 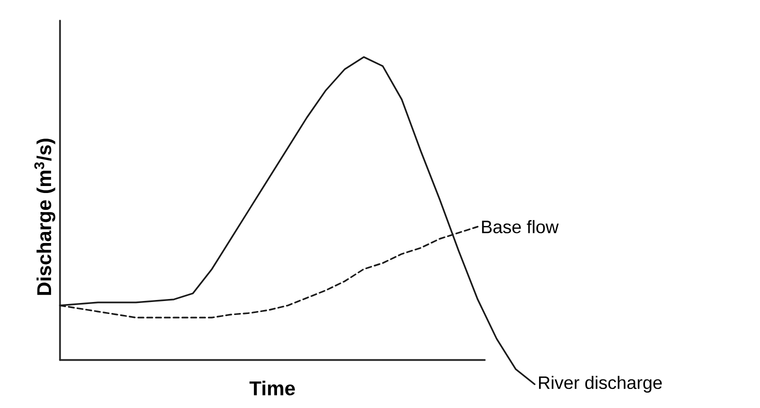 What do you see at coordinates (600, 384) in the screenshot?
I see `series-label: River discharge` at bounding box center [600, 384].